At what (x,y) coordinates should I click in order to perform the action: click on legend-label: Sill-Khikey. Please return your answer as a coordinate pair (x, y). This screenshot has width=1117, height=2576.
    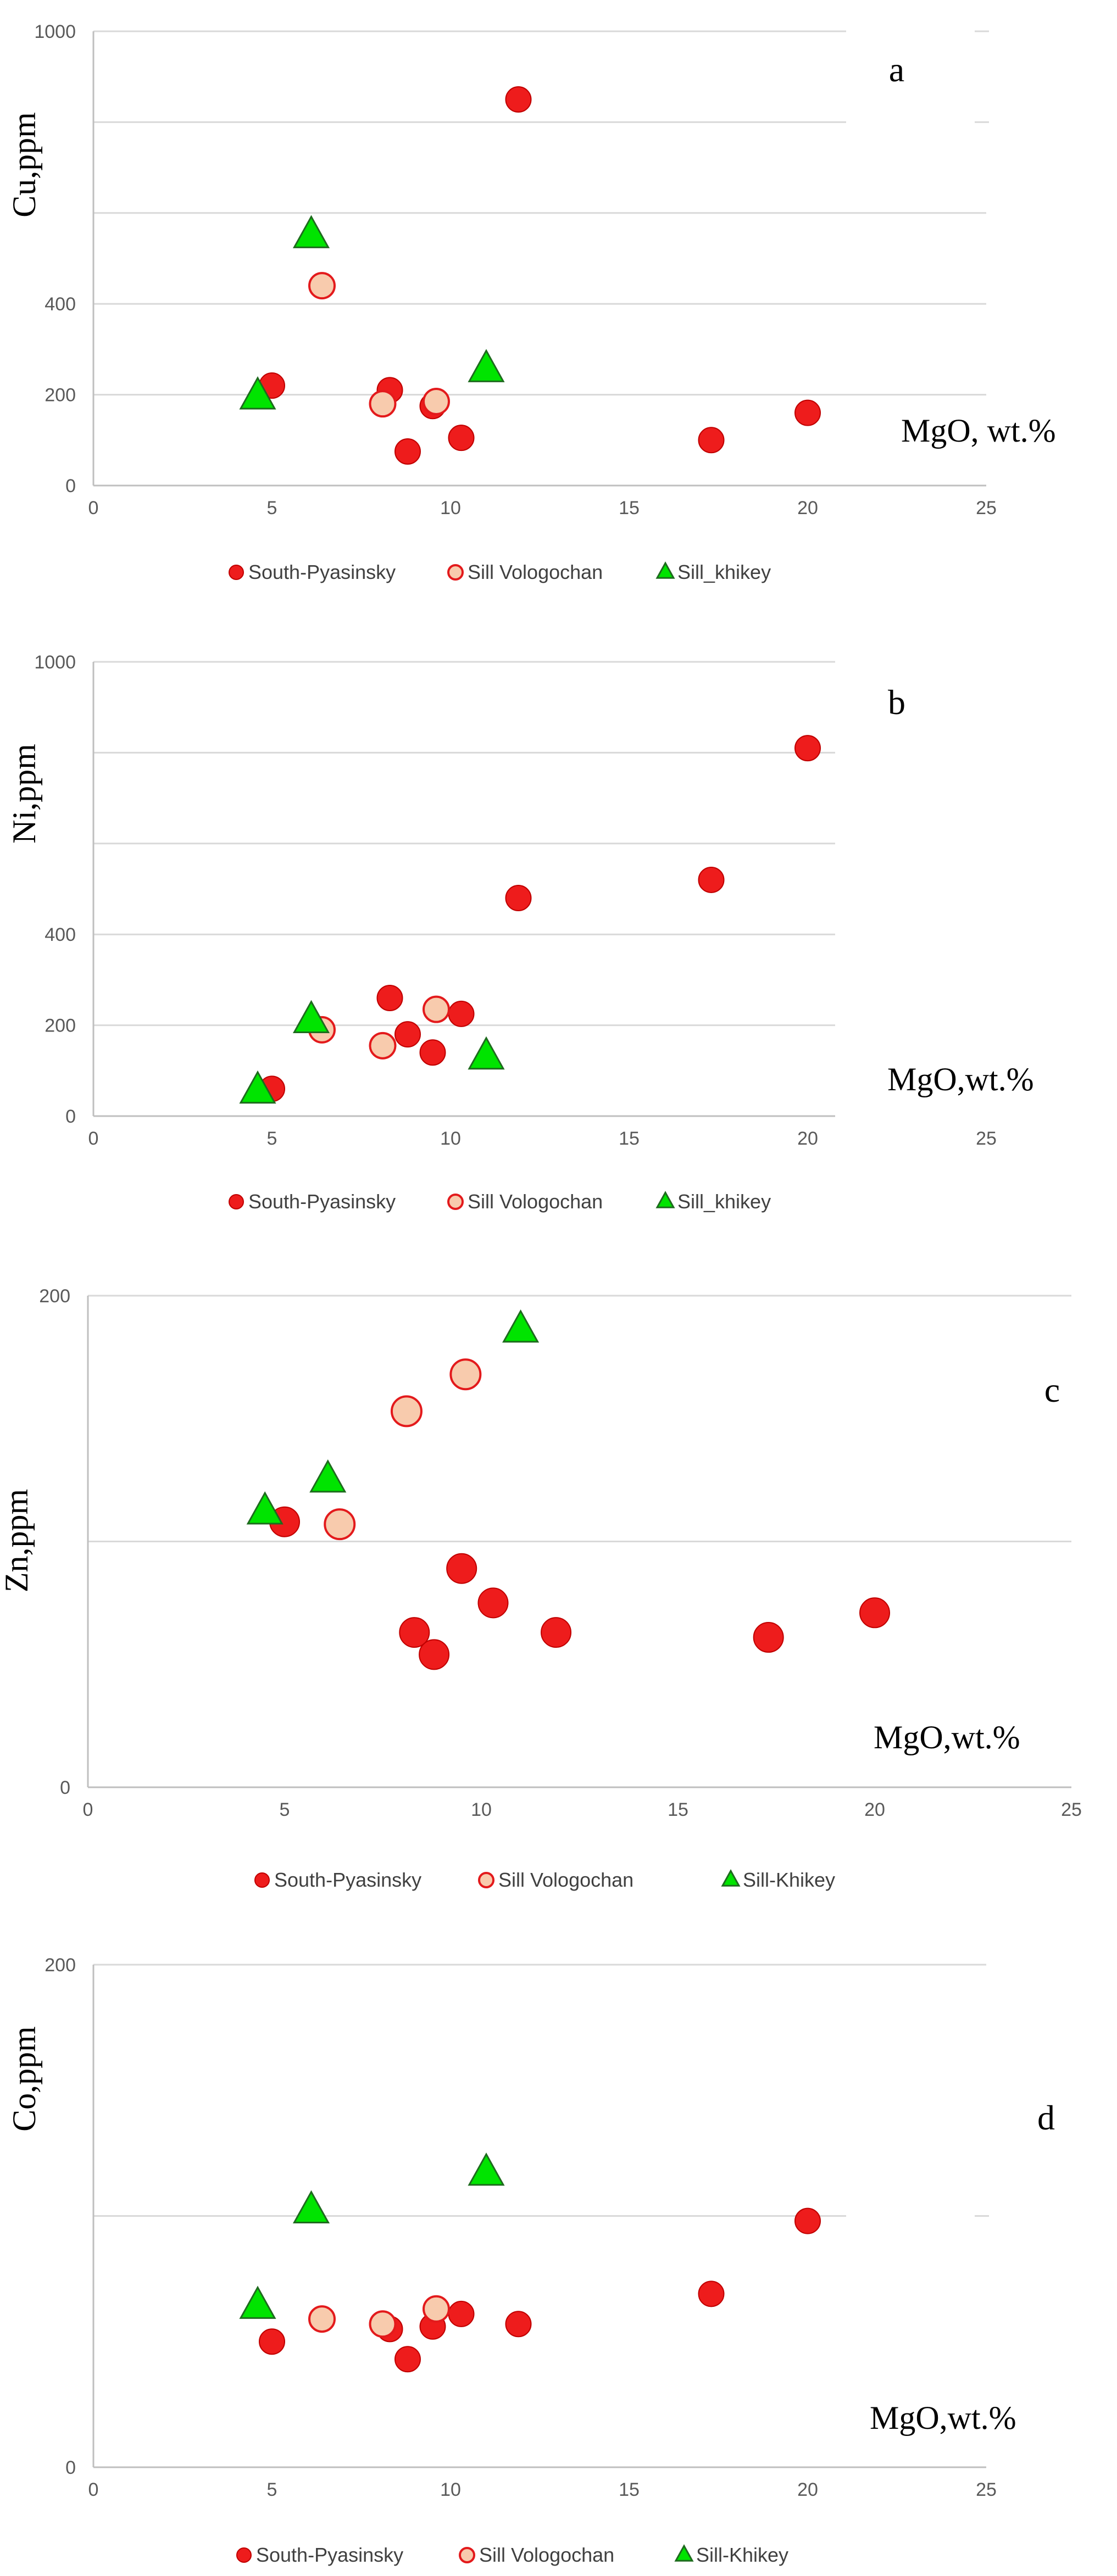
    Looking at the image, I should click on (789, 1880).